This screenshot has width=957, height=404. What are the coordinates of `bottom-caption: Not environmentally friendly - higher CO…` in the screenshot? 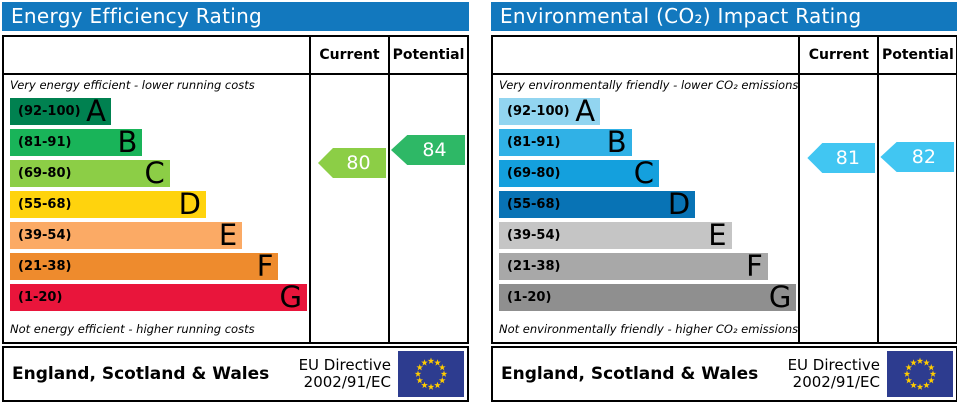 It's located at (649, 329).